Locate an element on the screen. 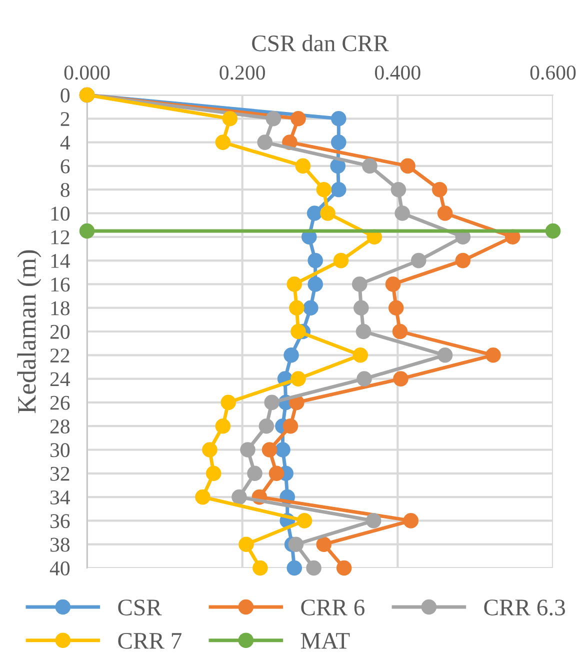 The image size is (584, 669). y-tick-label: 22 is located at coordinates (60, 355).